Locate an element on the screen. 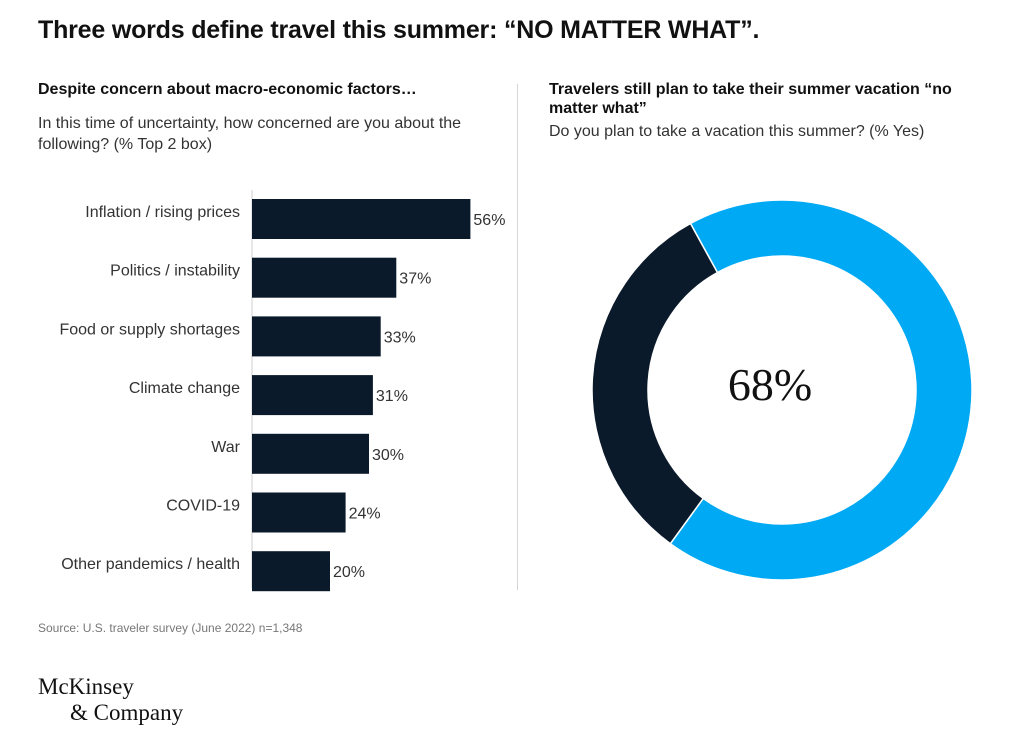 This screenshot has width=1024, height=752. logo-line-2: & Company is located at coordinates (127, 712).